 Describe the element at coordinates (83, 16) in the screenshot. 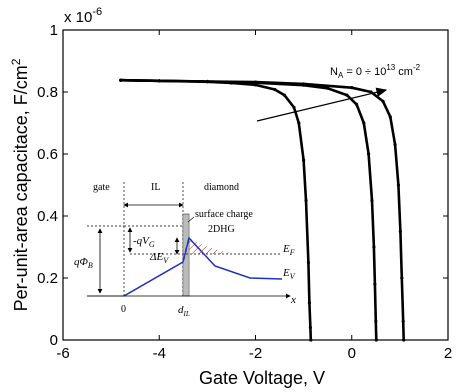

I see `y-multiplier: x 10-6` at that location.